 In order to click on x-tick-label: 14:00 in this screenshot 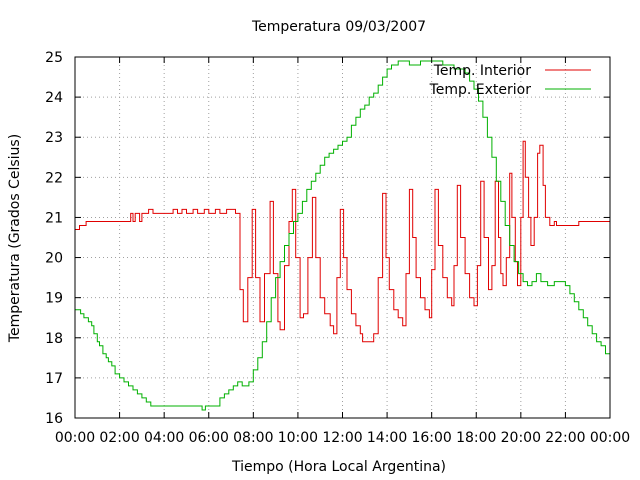, I will do `click(387, 438)`.